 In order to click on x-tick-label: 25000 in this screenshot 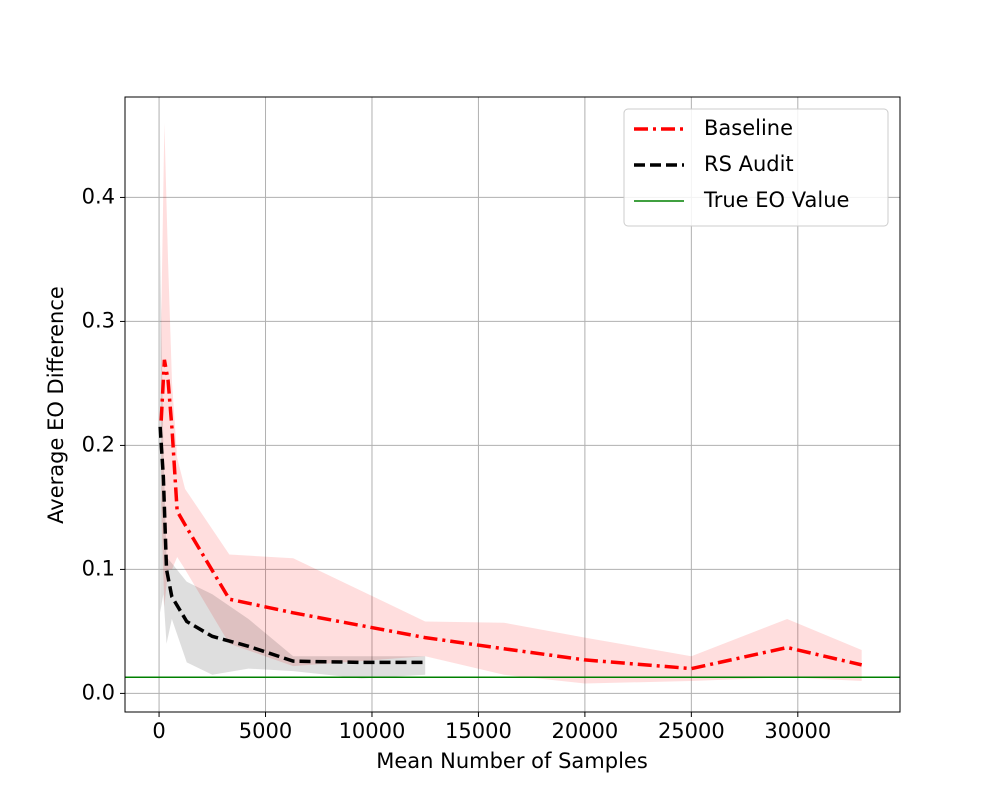, I will do `click(691, 731)`.